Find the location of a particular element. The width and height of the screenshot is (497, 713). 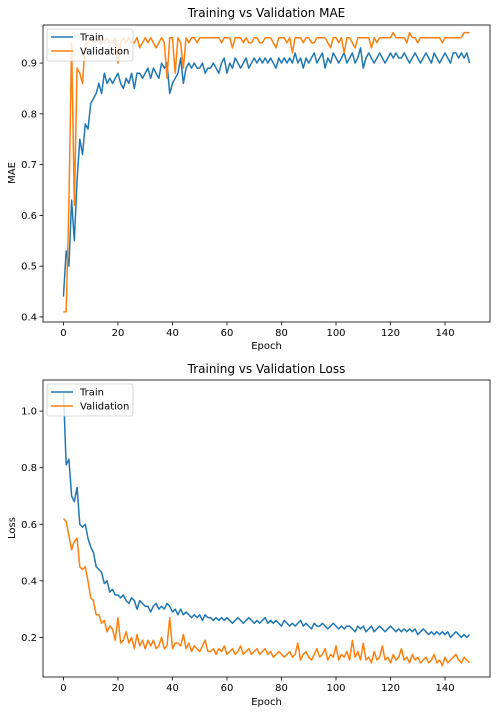

loss-legend-validation-label: Validation is located at coordinates (104, 407).